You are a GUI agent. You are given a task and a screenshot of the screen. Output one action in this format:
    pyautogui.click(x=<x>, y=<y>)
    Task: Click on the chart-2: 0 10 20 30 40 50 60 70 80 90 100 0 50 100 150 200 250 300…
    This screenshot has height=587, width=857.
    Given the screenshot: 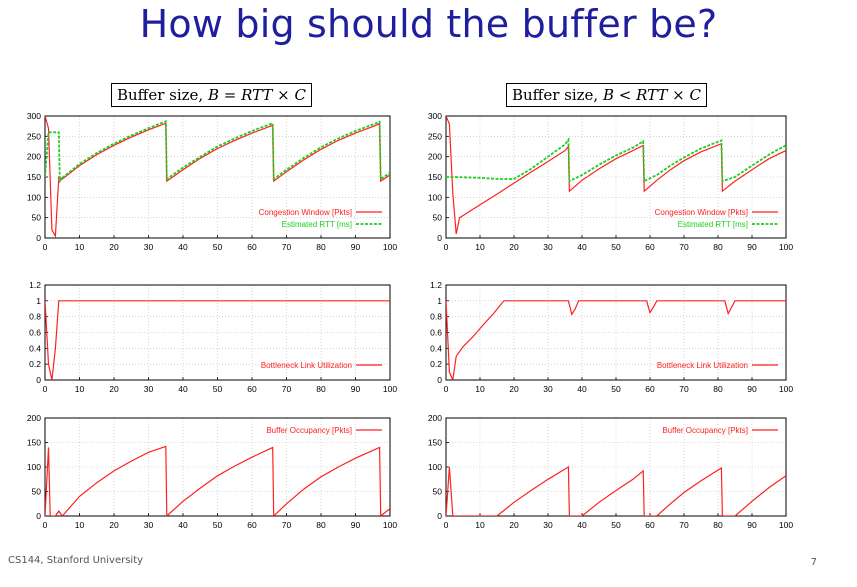 What is the action you would take?
    pyautogui.click(x=611, y=181)
    